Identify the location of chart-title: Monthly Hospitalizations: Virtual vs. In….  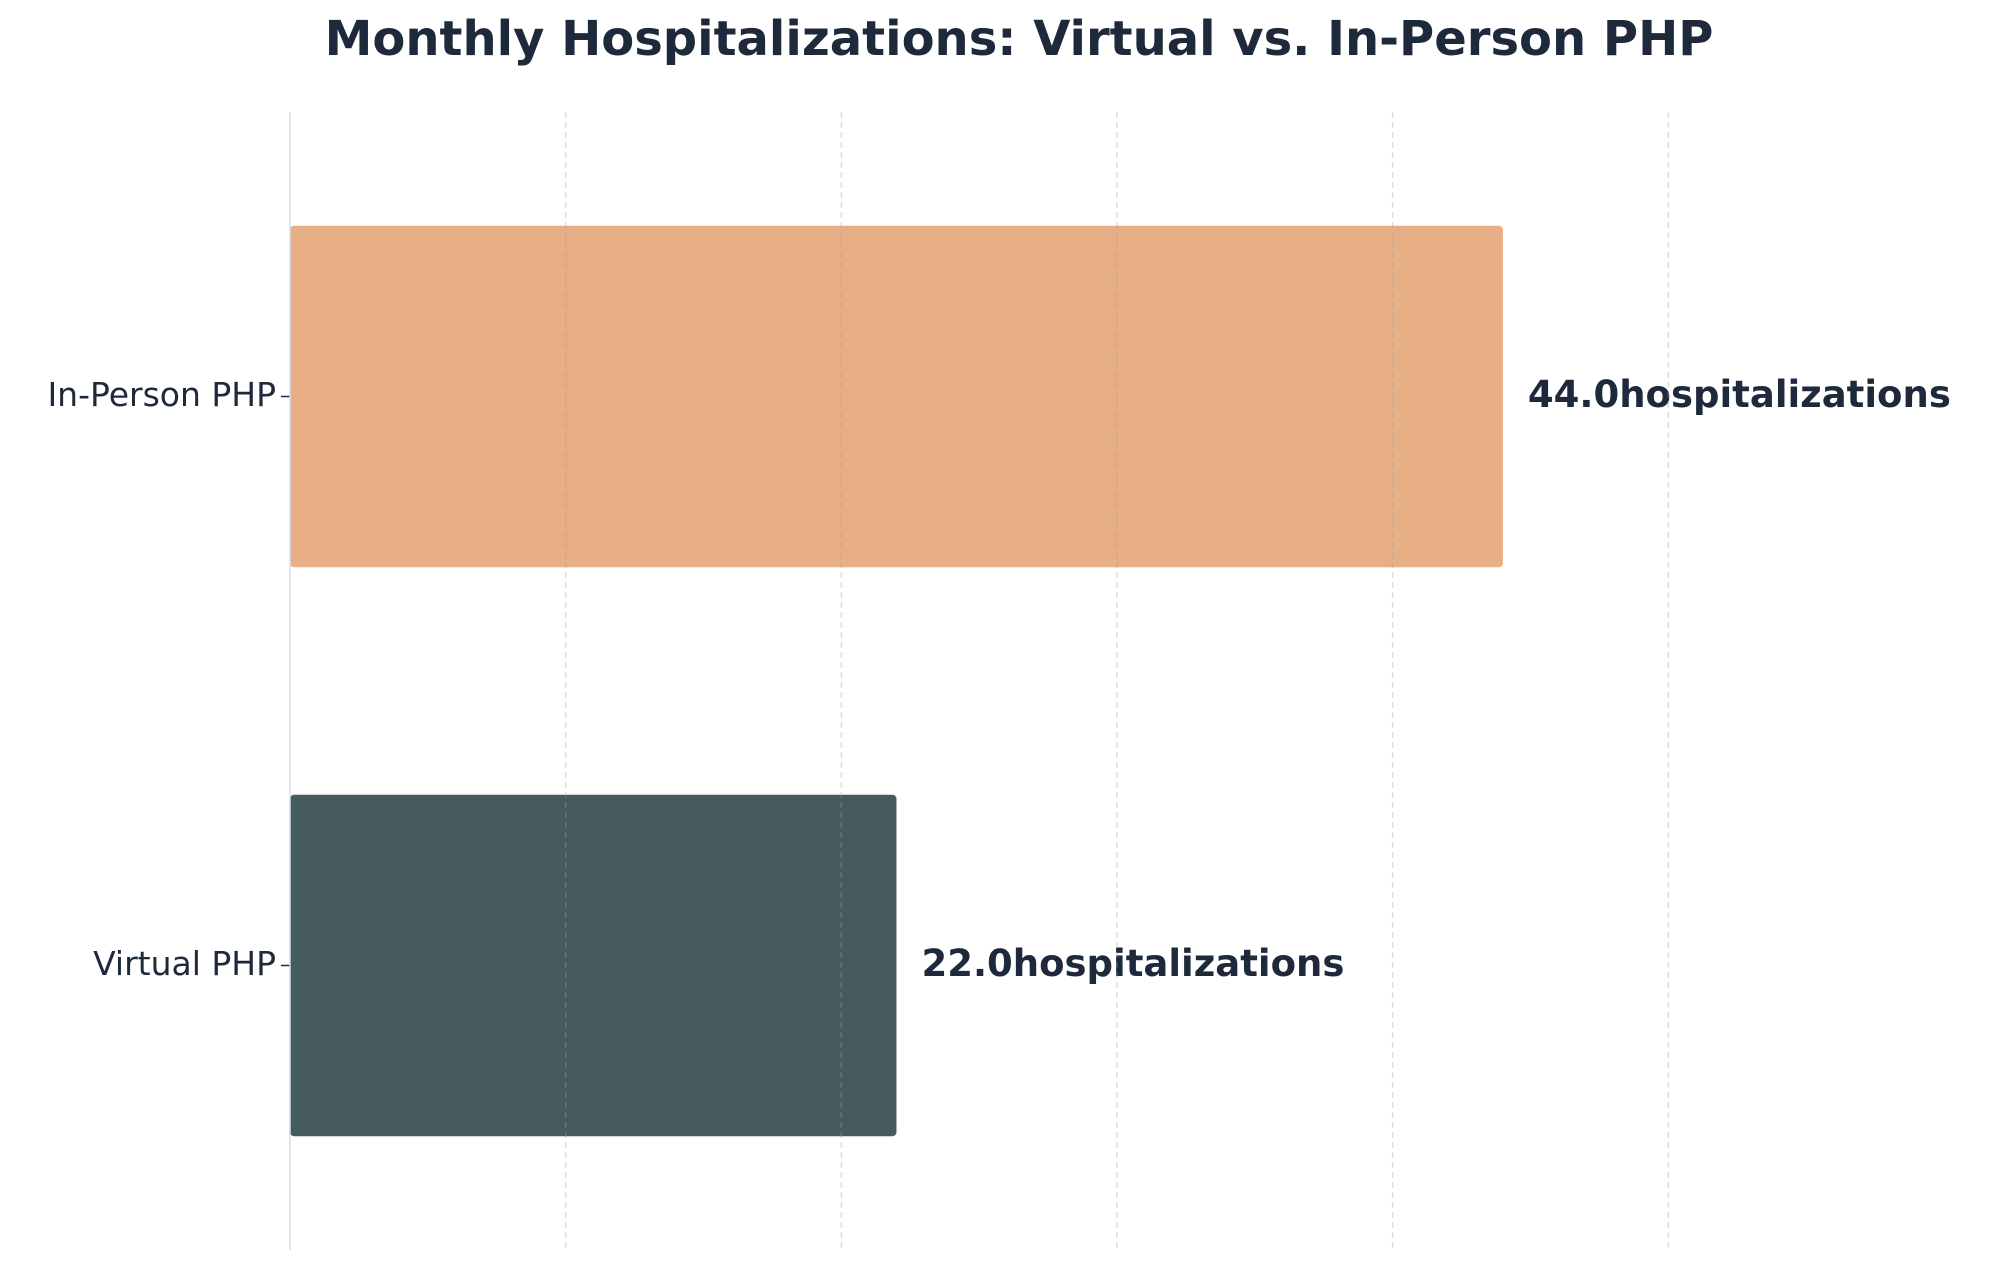
(1019, 39).